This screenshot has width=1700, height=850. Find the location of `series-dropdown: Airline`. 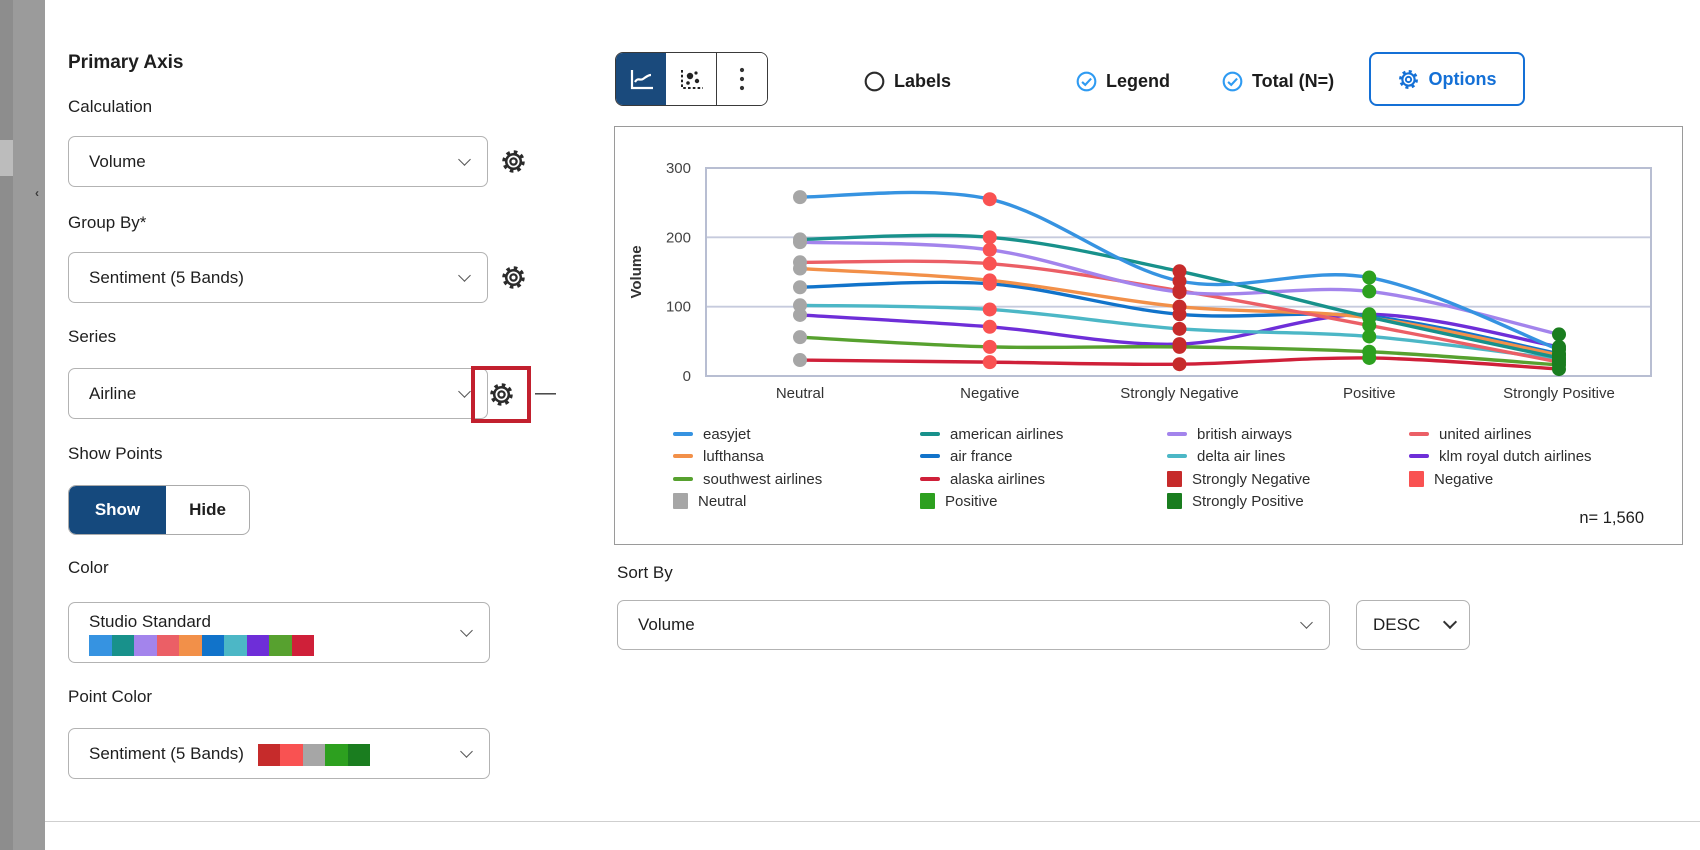

series-dropdown: Airline is located at coordinates (278, 393).